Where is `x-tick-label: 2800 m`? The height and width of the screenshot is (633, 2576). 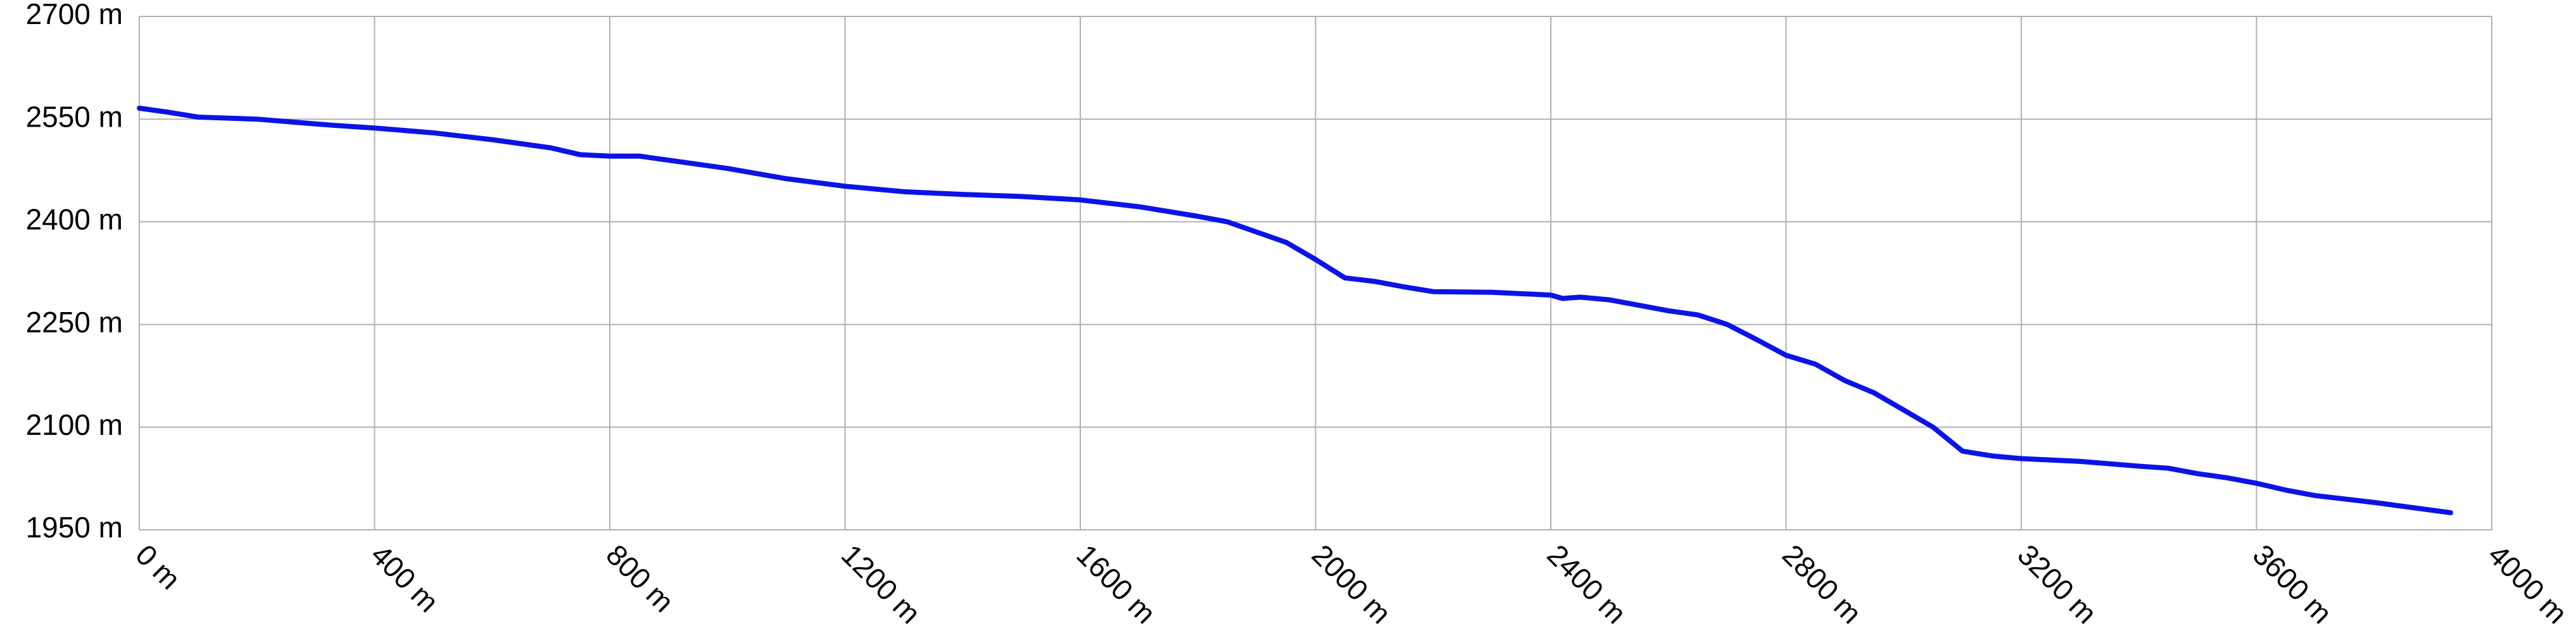 x-tick-label: 2800 m is located at coordinates (1822, 584).